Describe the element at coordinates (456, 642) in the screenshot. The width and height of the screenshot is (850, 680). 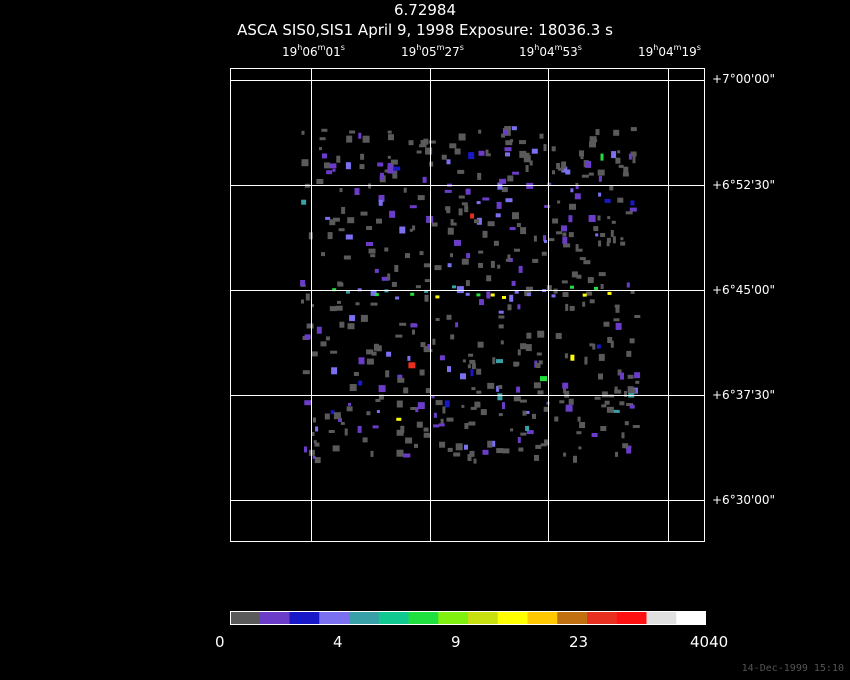
I see `colorbar-label: 9` at that location.